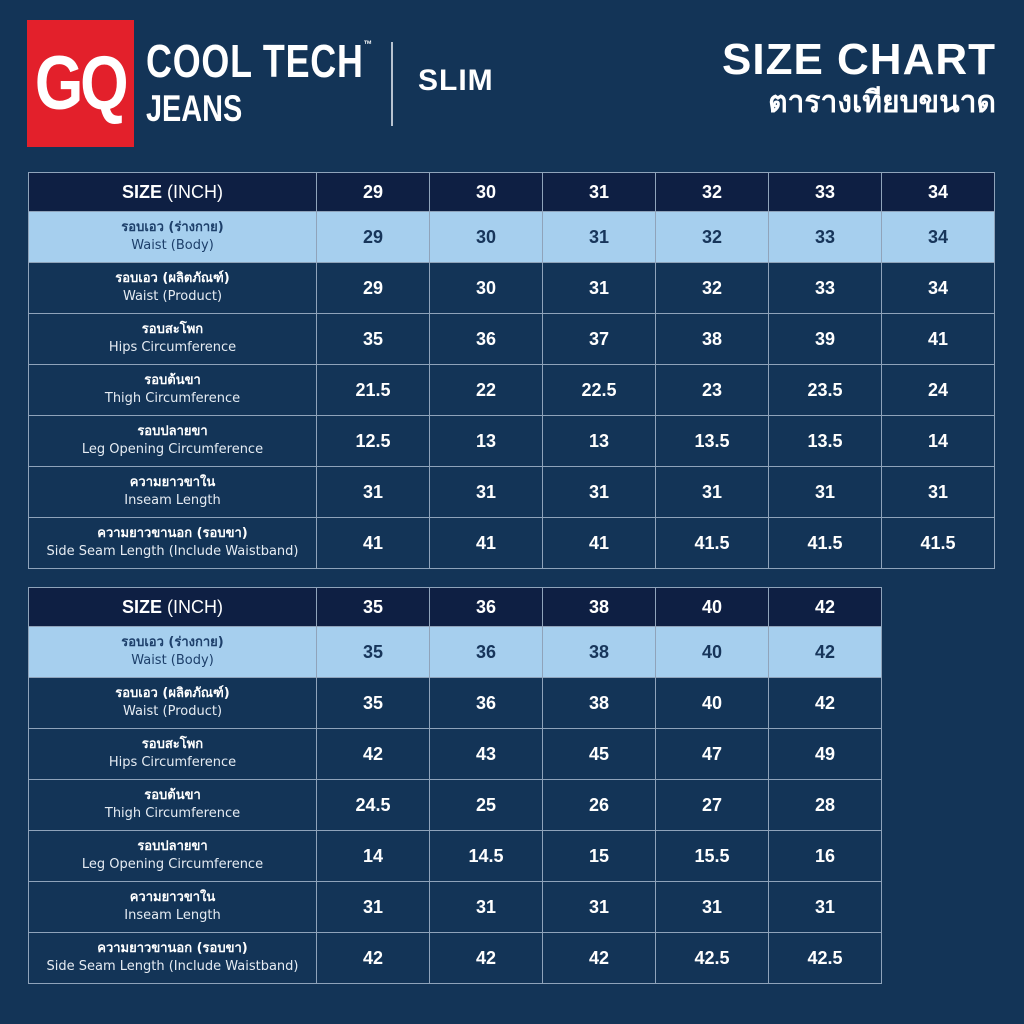 The width and height of the screenshot is (1024, 1024). Describe the element at coordinates (511, 237) in the screenshot. I see `table-row: รอบเอว (ร่างกาย) Waist (Body) 29 30 31 32 33 34` at that location.